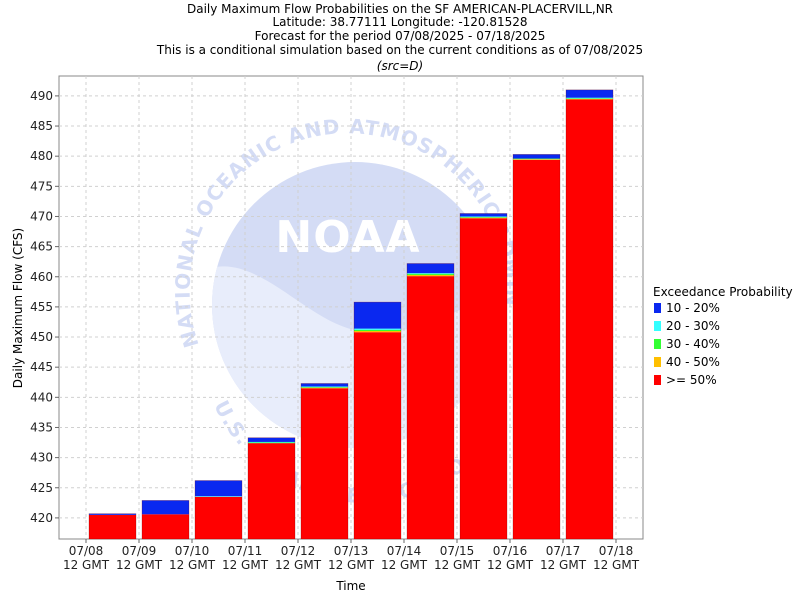  I want to click on y-tick-label: 445, so click(41, 367).